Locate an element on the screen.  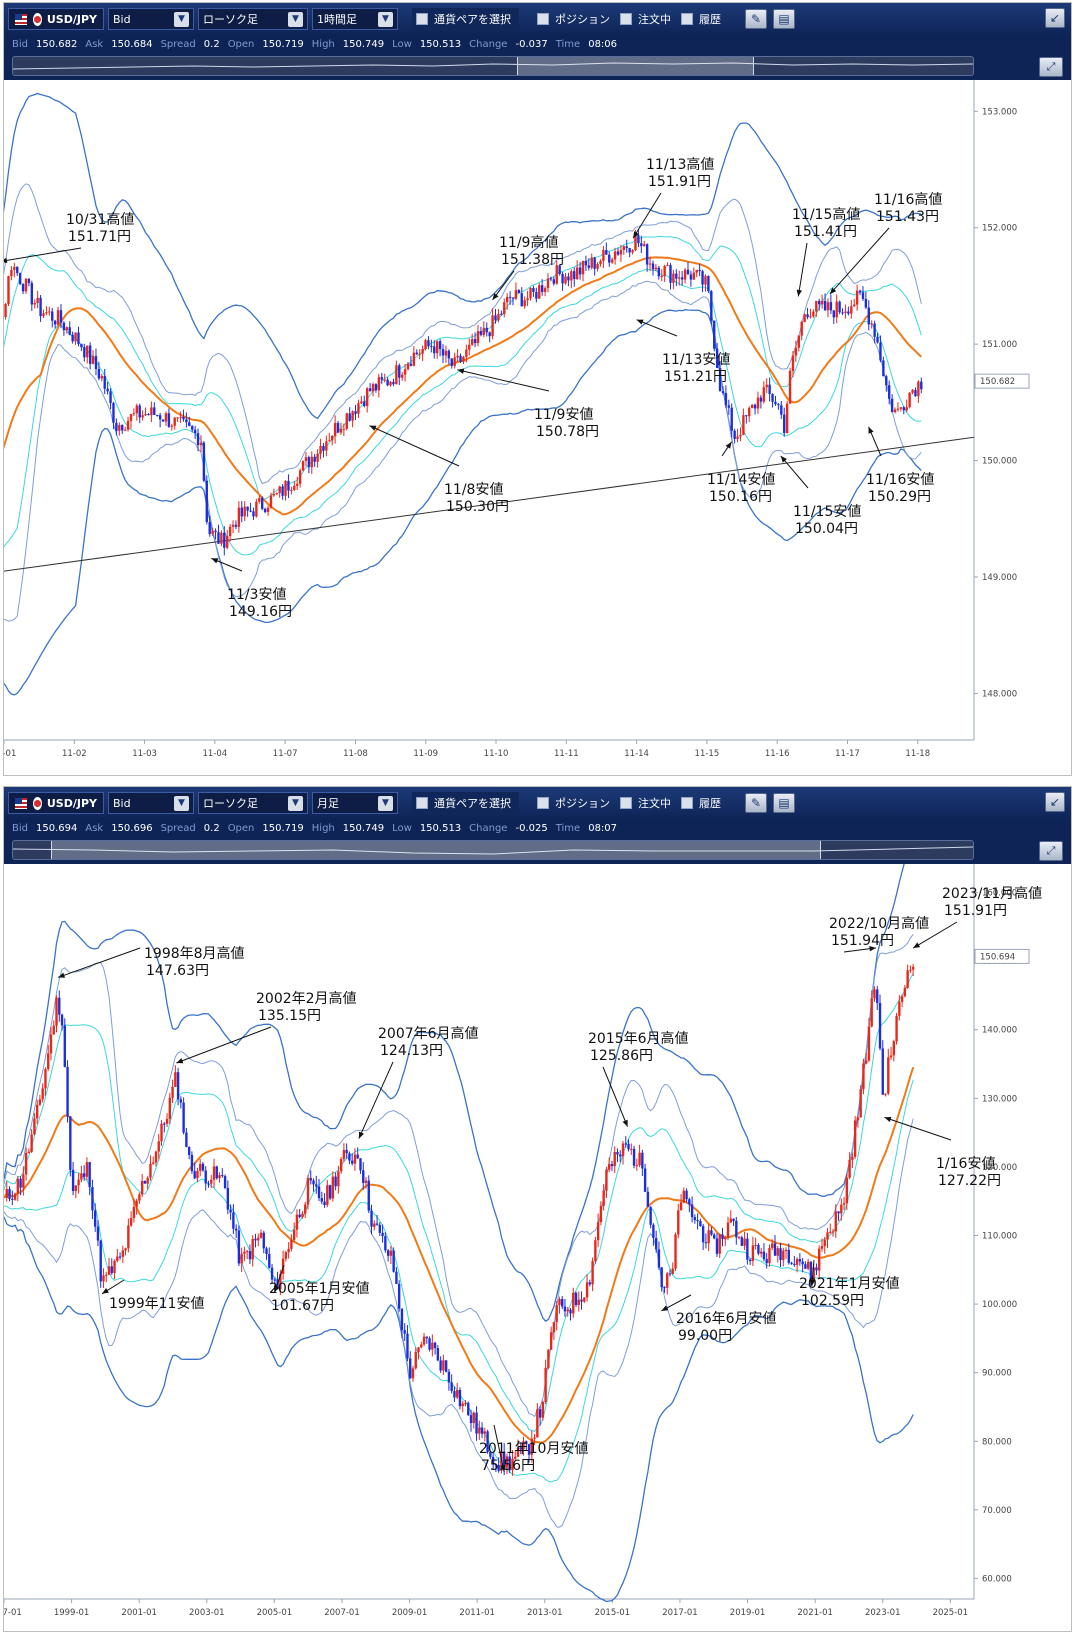
low-value: 150.513 is located at coordinates (440, 44).